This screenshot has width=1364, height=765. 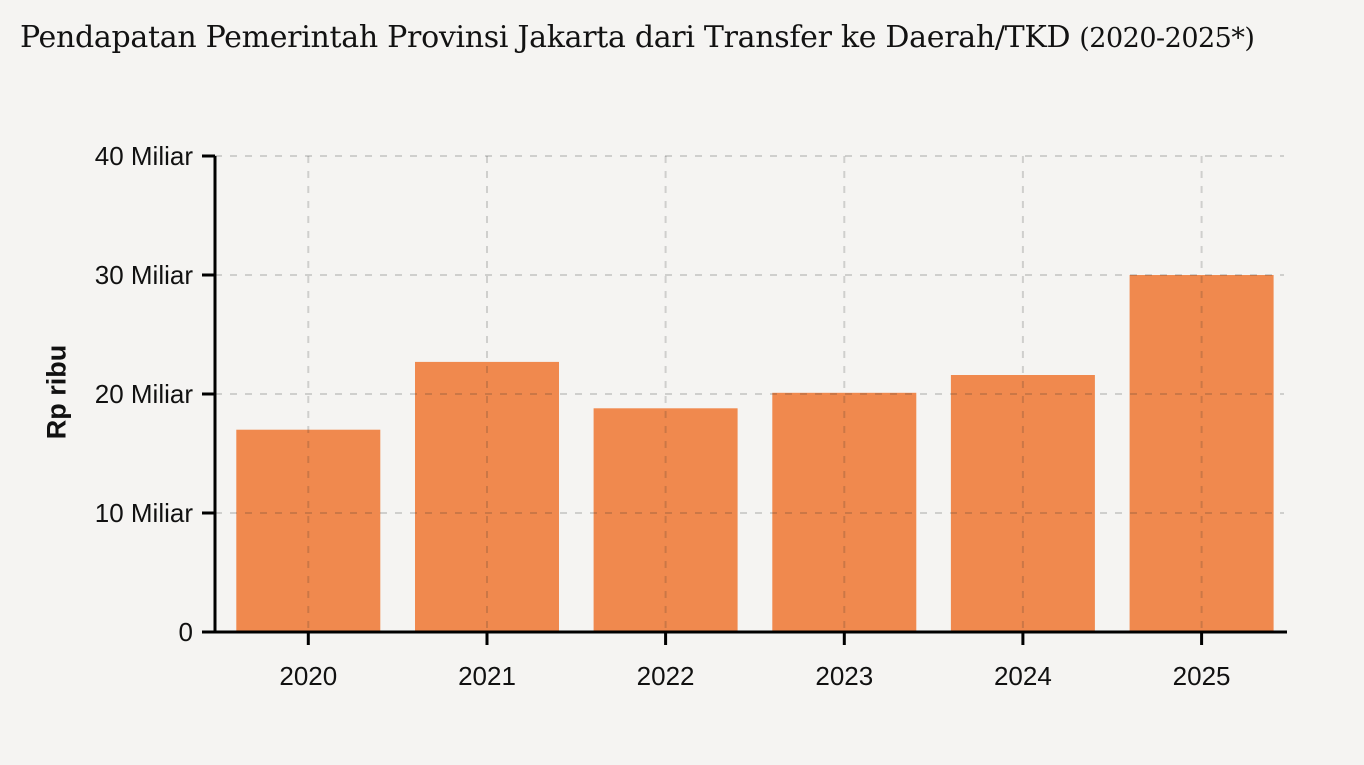 I want to click on x-tick-label-2022: 2022, so click(x=666, y=676).